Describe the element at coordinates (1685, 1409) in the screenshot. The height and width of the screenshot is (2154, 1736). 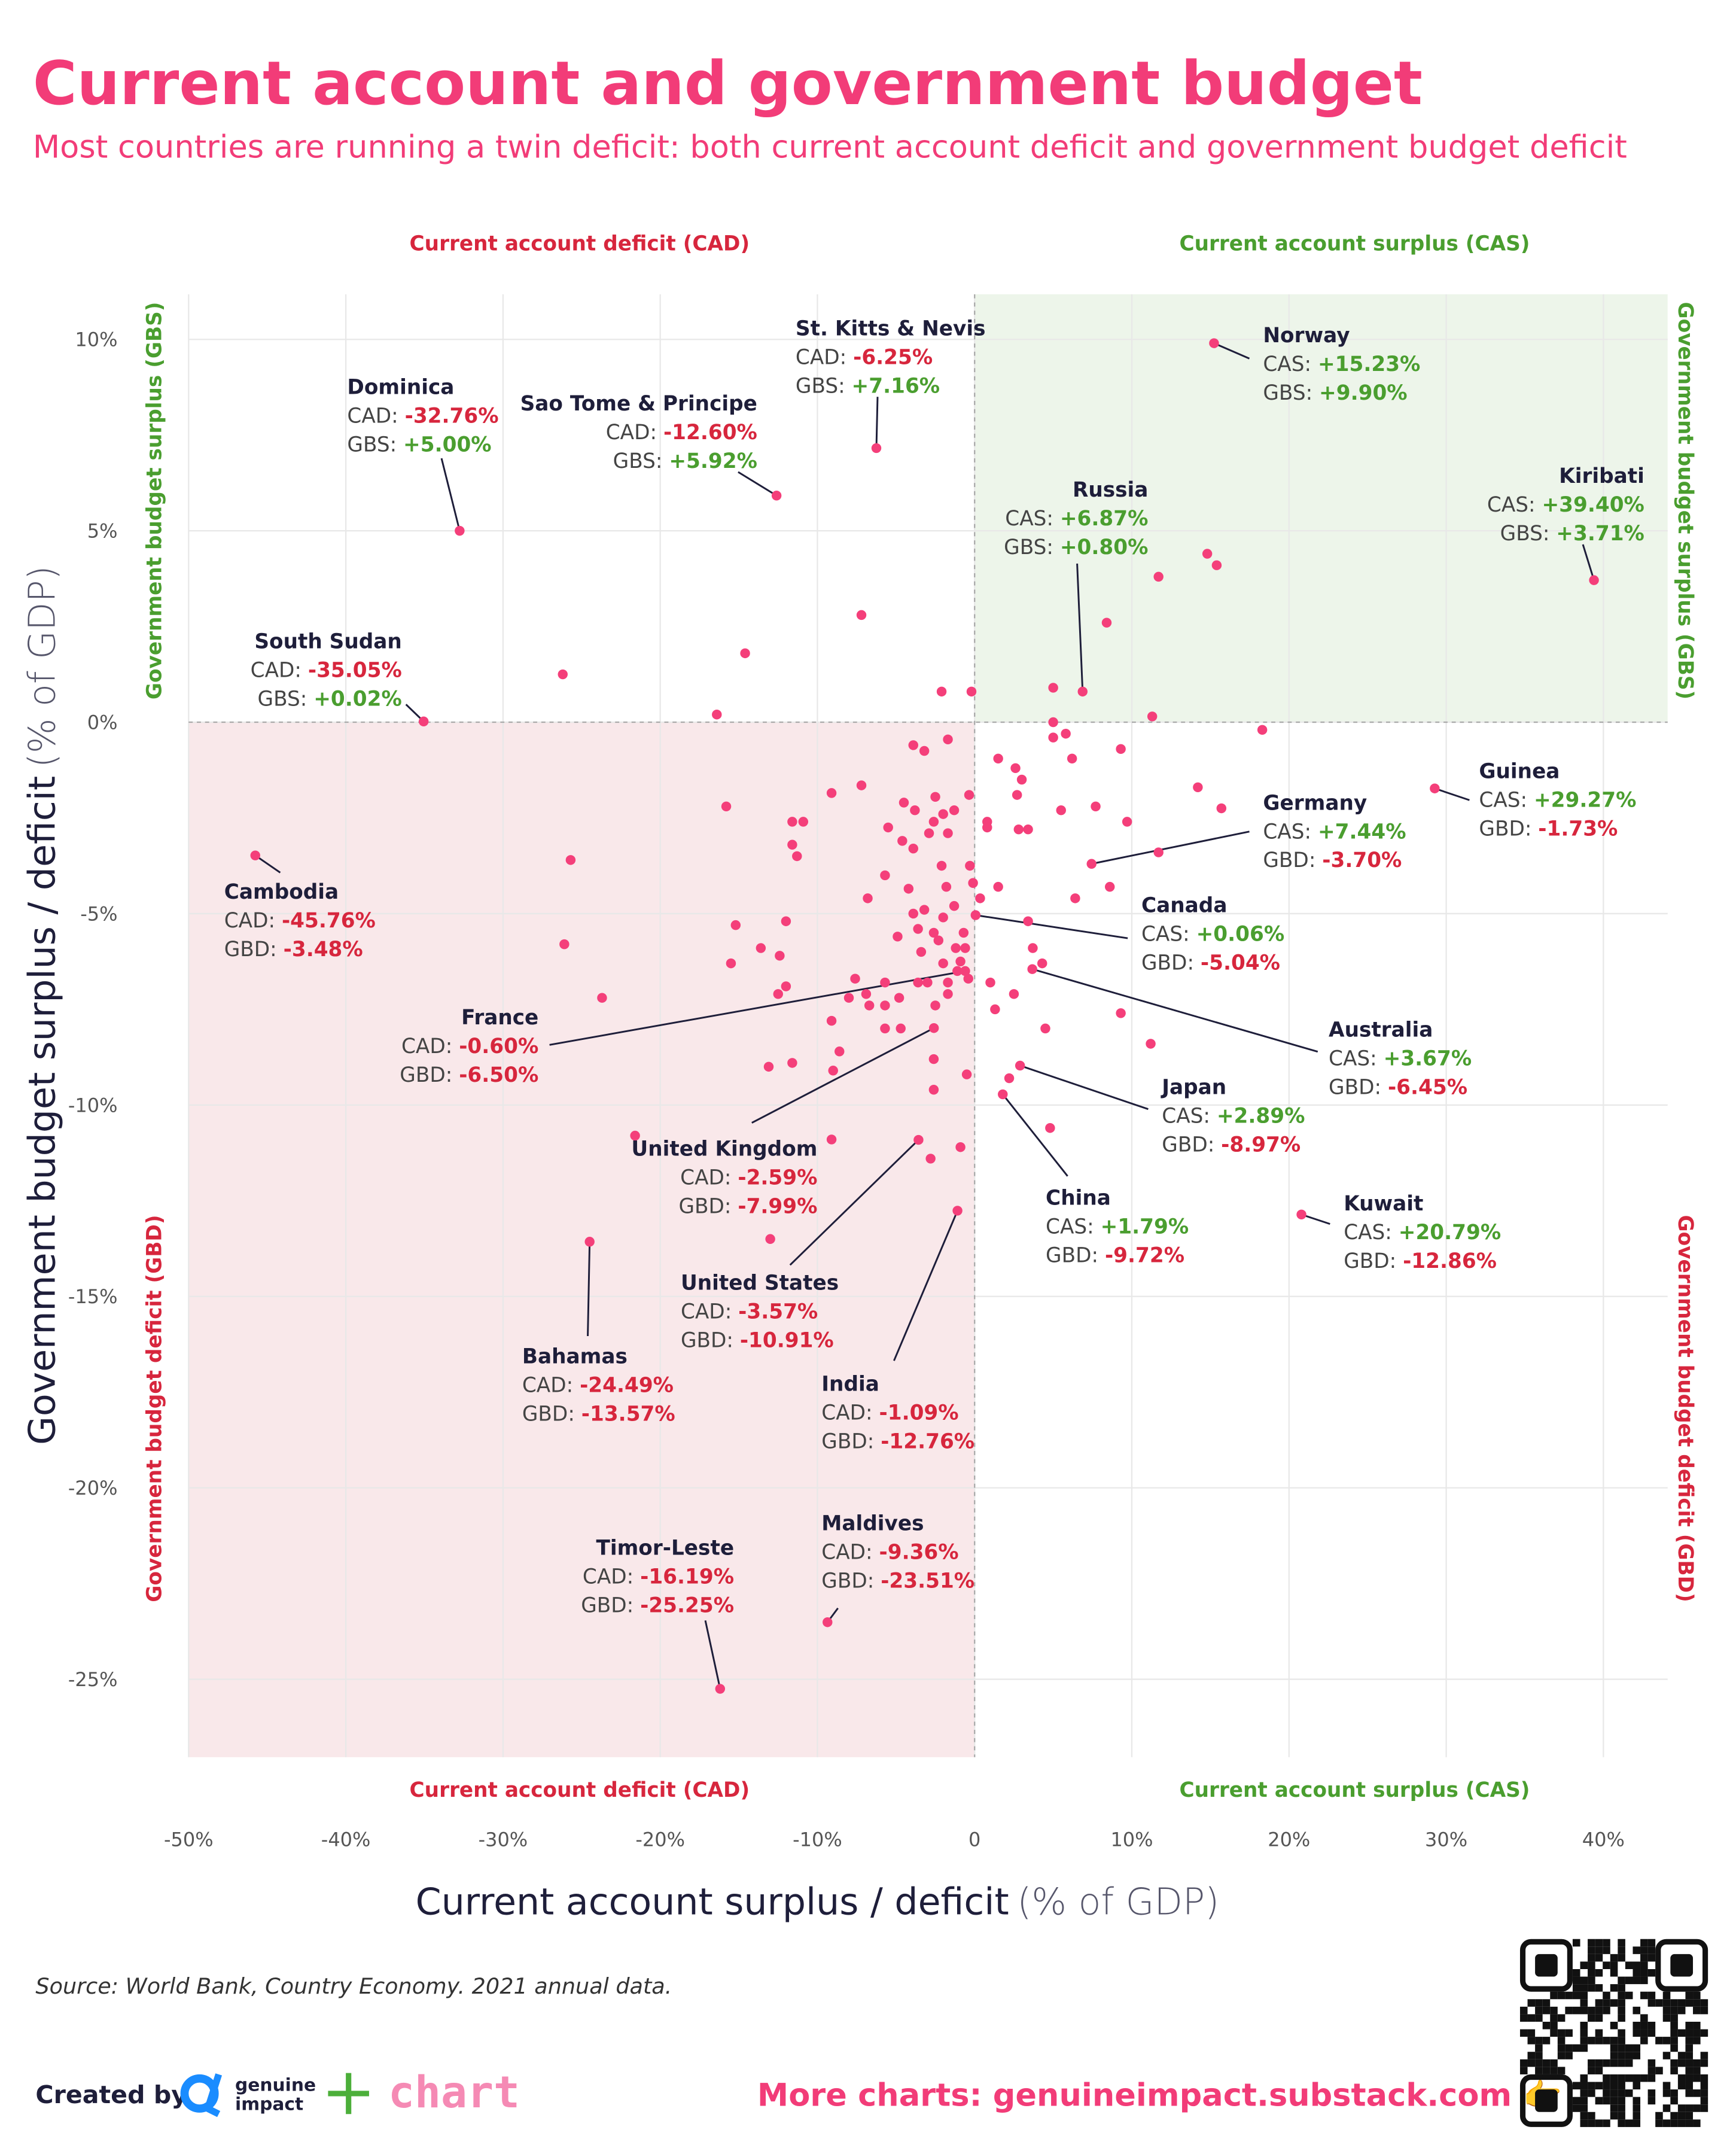
I see `quadrant-label-gbd-right: Government budget deficit (GBD)` at that location.